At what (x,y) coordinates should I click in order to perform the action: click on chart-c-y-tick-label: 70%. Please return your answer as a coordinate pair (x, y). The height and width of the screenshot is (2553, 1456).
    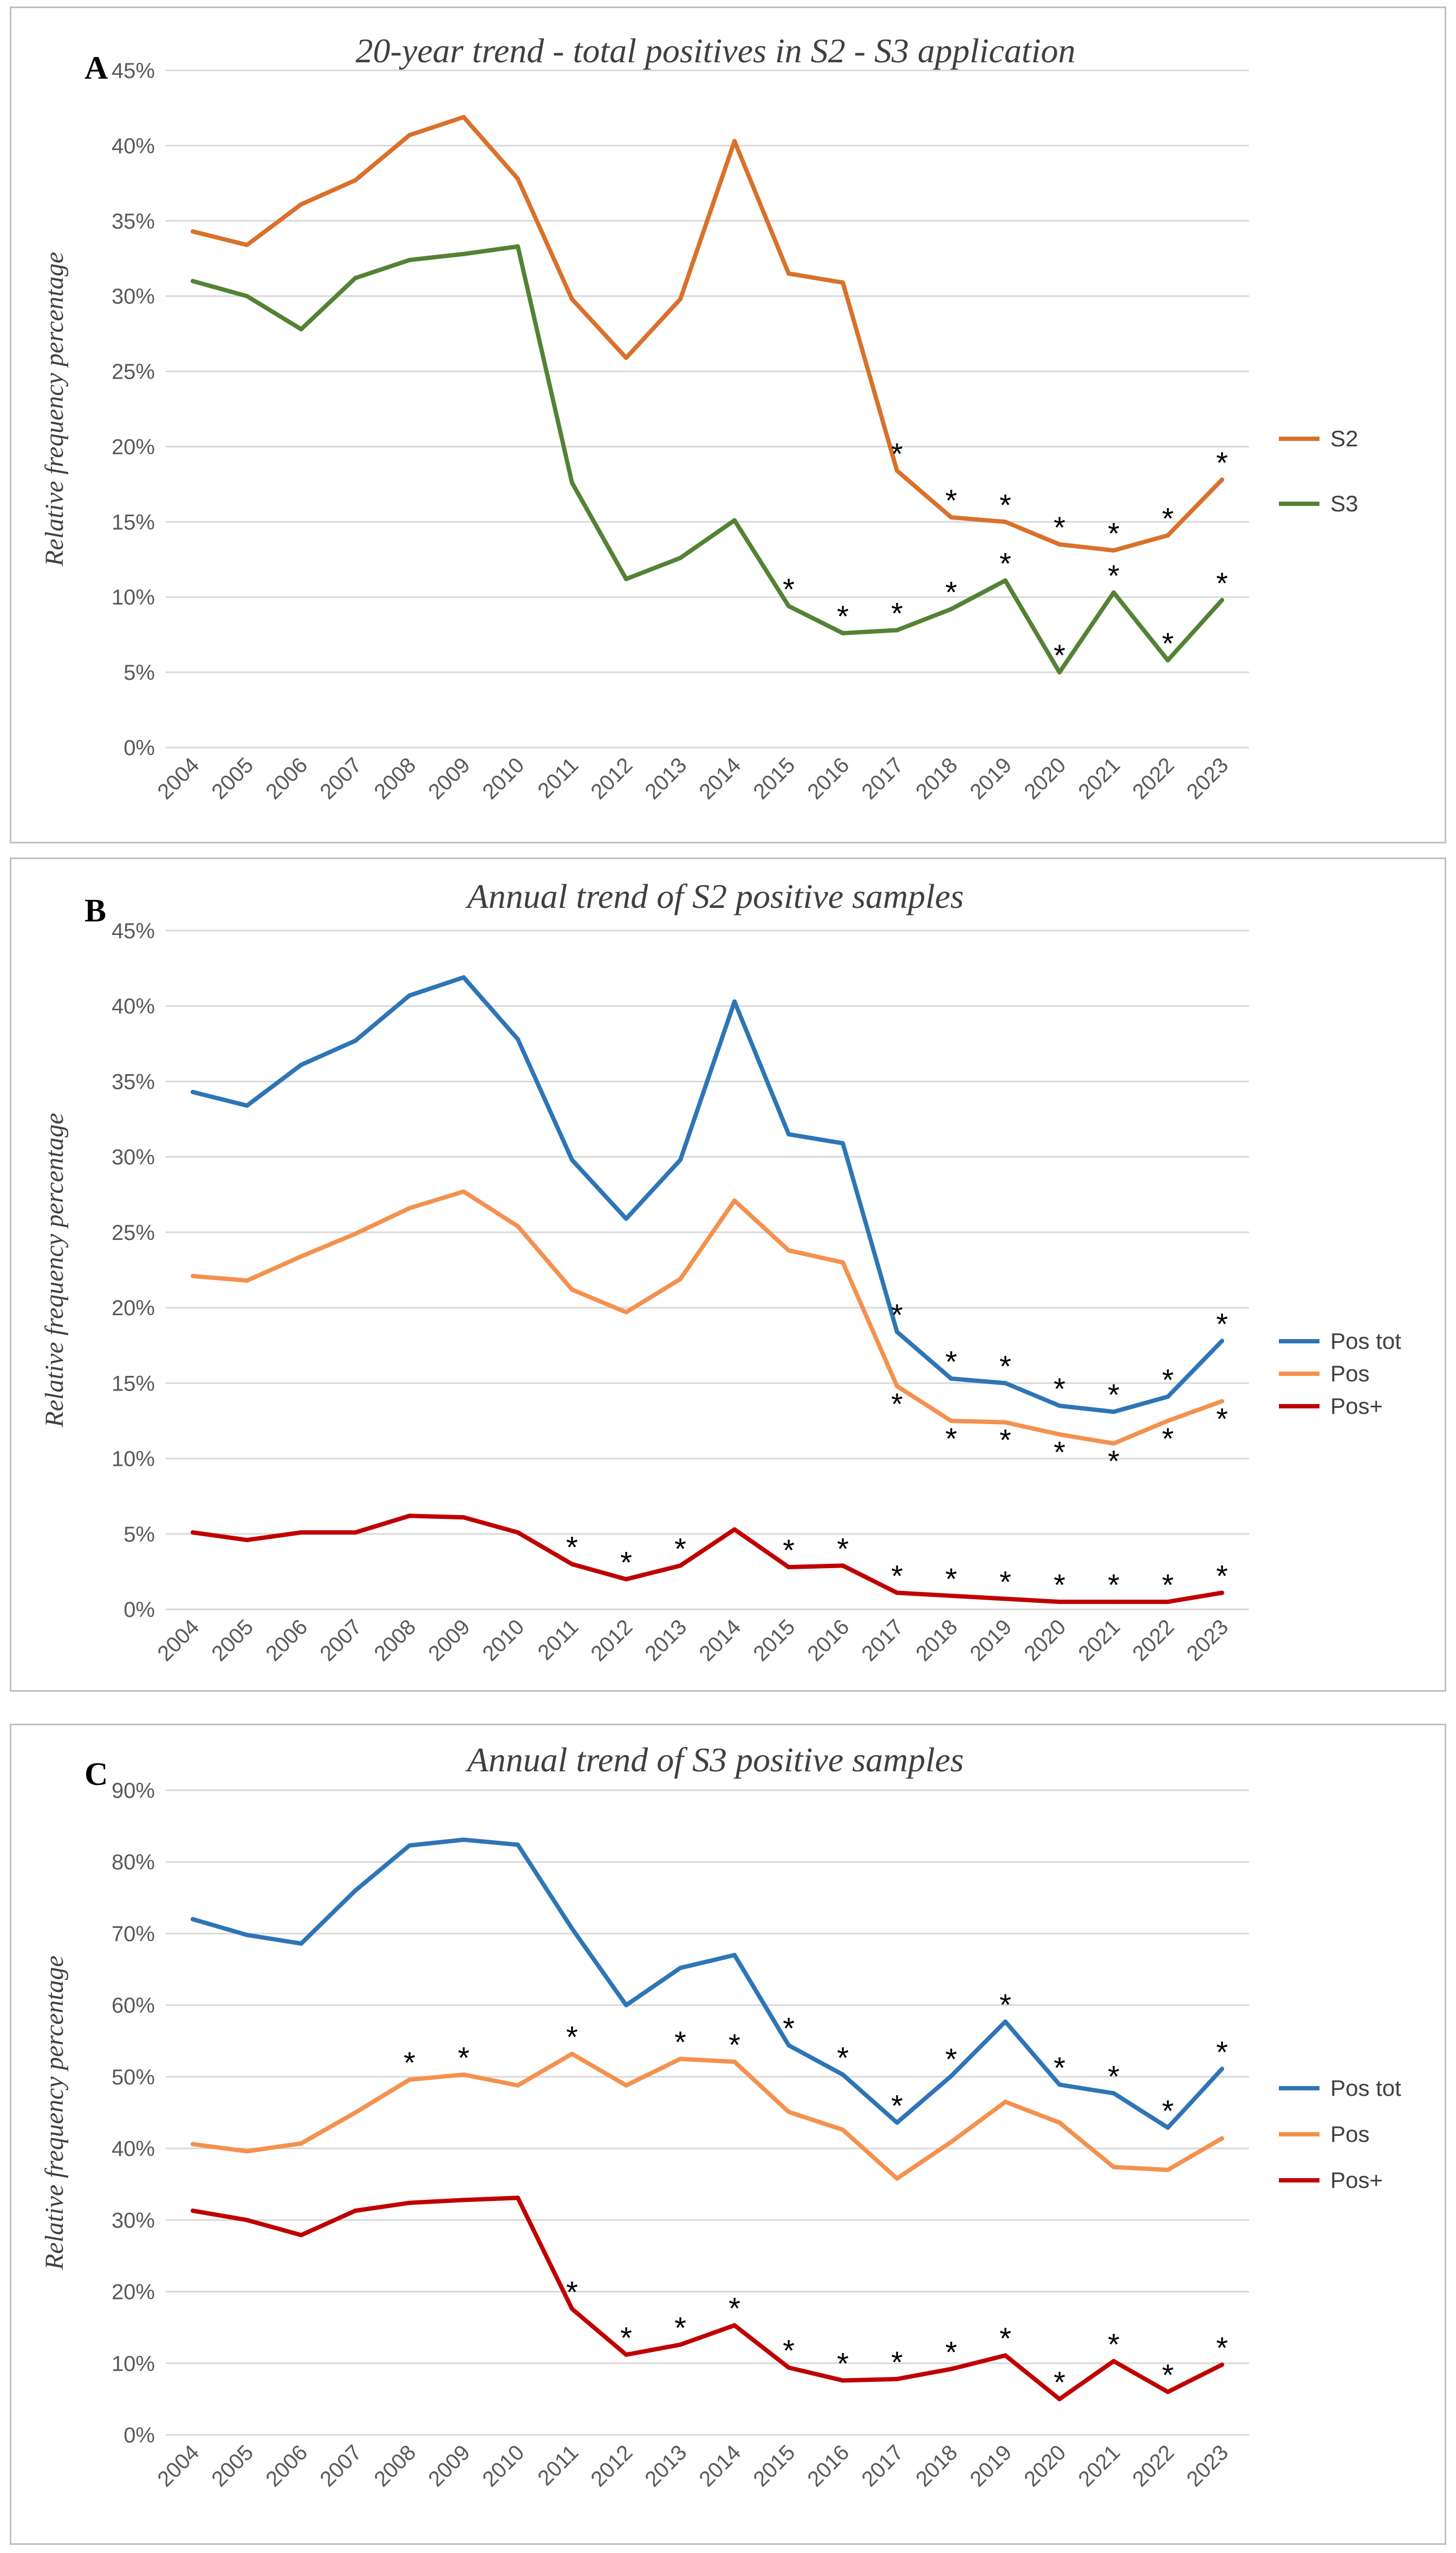
    Looking at the image, I should click on (133, 1934).